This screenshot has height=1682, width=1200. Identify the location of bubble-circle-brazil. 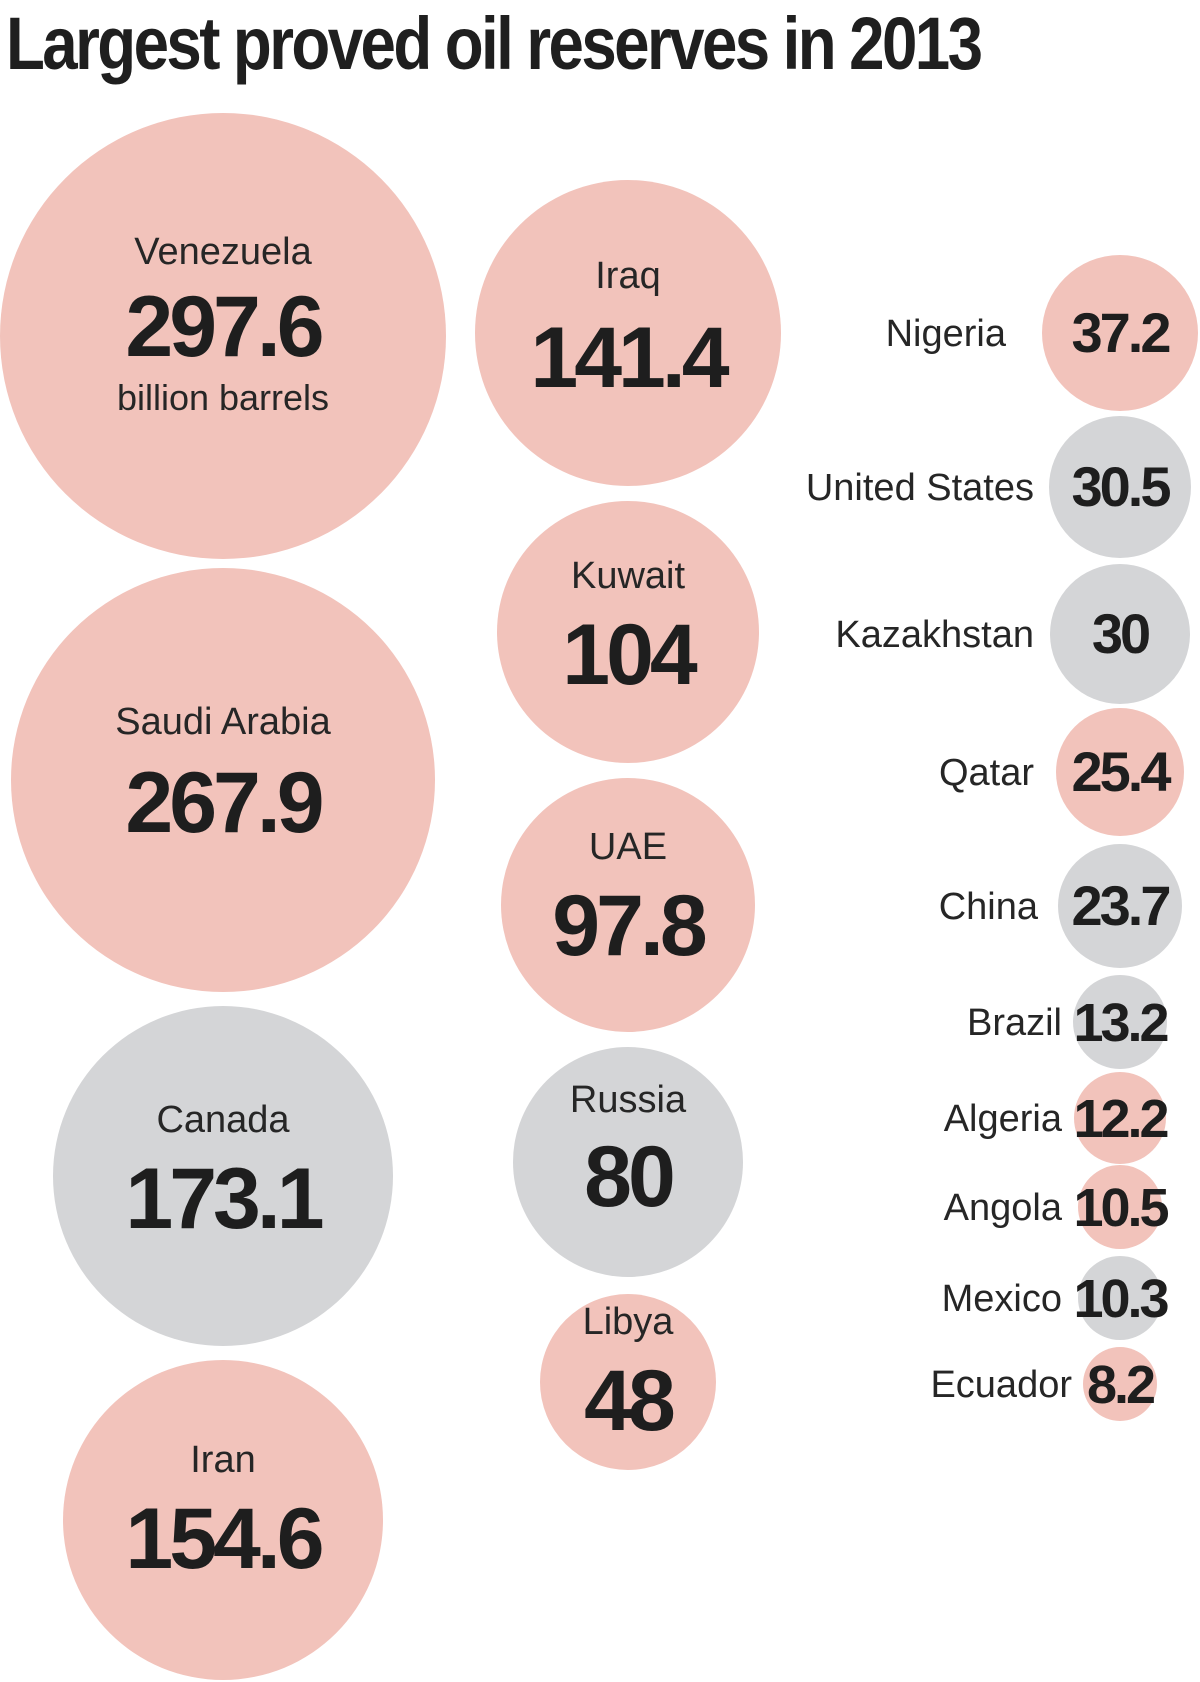
(1120, 1022).